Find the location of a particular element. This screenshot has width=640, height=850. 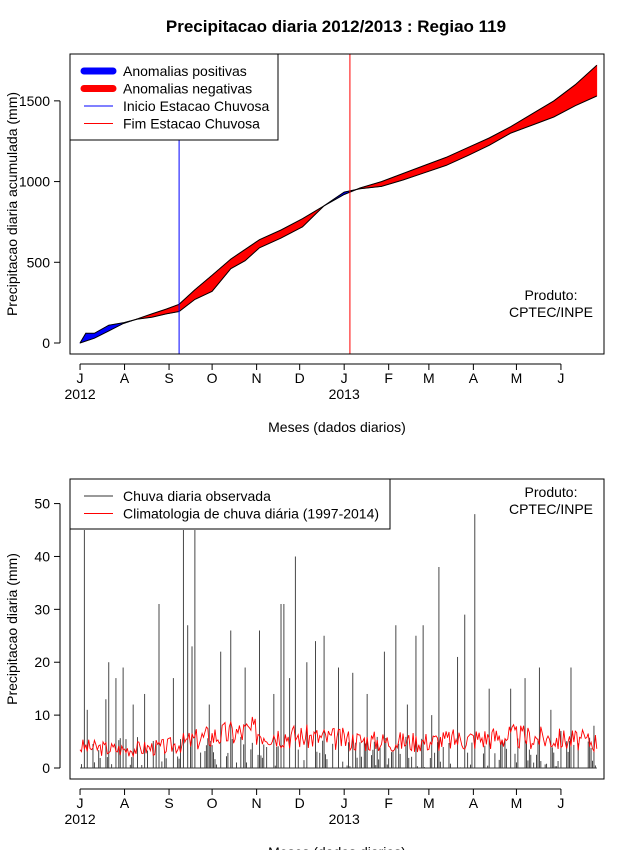

bottom-y-tick-label: 40 is located at coordinates (42, 556).